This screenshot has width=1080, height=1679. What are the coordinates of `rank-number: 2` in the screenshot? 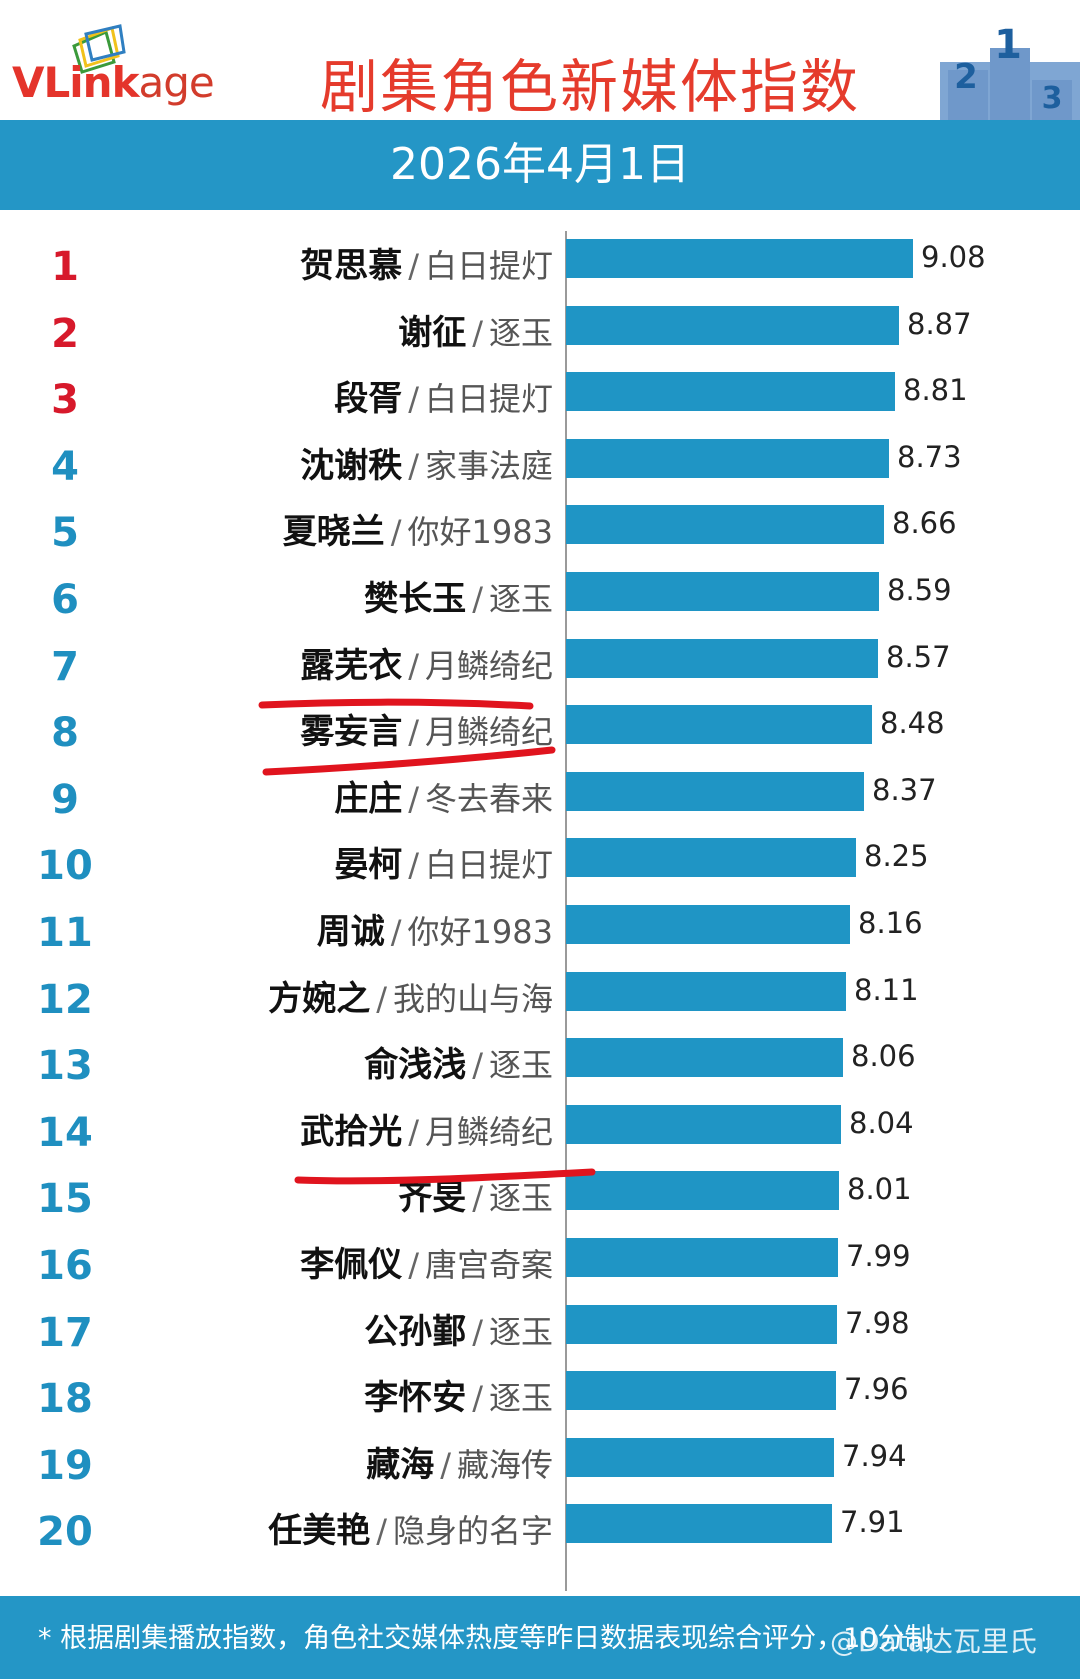 It's located at (65, 333).